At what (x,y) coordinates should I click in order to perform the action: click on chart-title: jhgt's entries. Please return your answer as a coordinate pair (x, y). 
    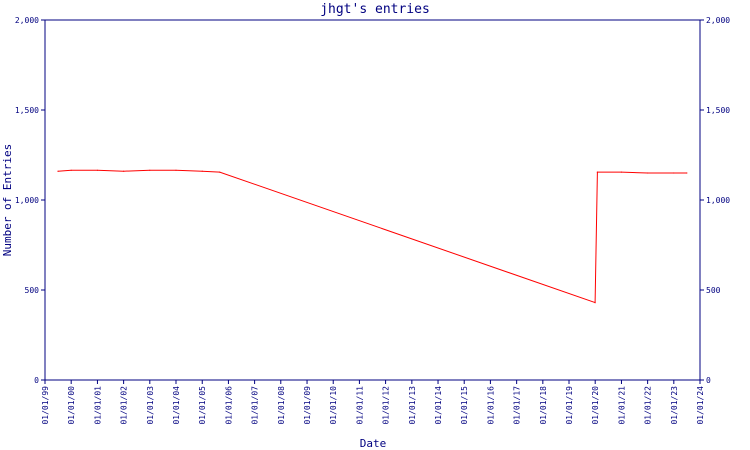
    Looking at the image, I should click on (375, 9).